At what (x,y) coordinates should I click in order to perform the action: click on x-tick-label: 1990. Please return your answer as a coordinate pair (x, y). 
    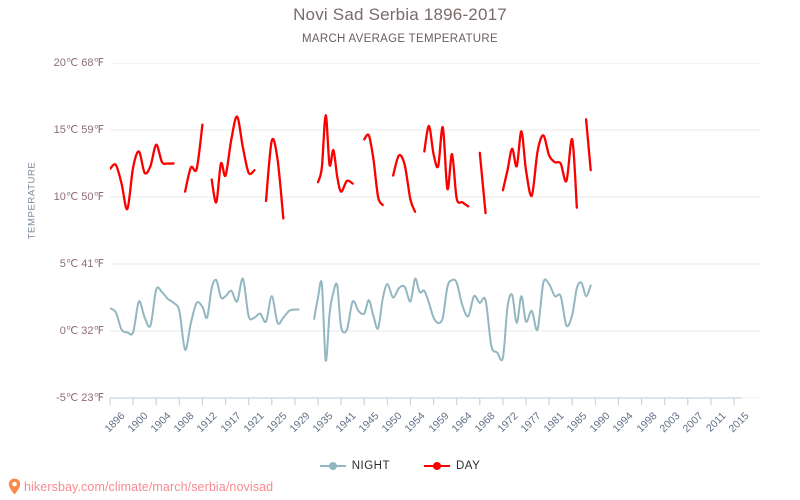
    Looking at the image, I should click on (600, 423).